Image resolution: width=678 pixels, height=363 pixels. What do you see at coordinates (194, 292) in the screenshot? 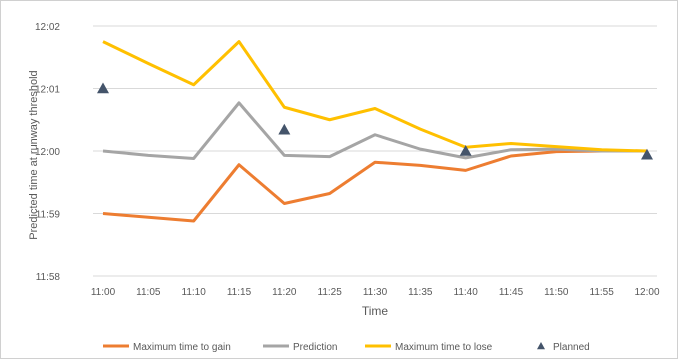
I see `x-tick-label: 11:10` at bounding box center [194, 292].